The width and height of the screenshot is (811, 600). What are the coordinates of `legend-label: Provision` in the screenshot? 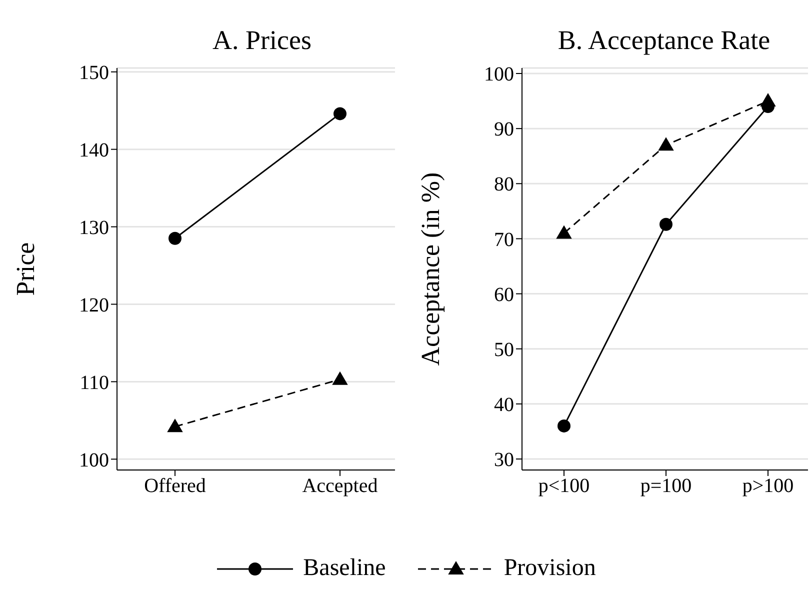 It's located at (550, 568).